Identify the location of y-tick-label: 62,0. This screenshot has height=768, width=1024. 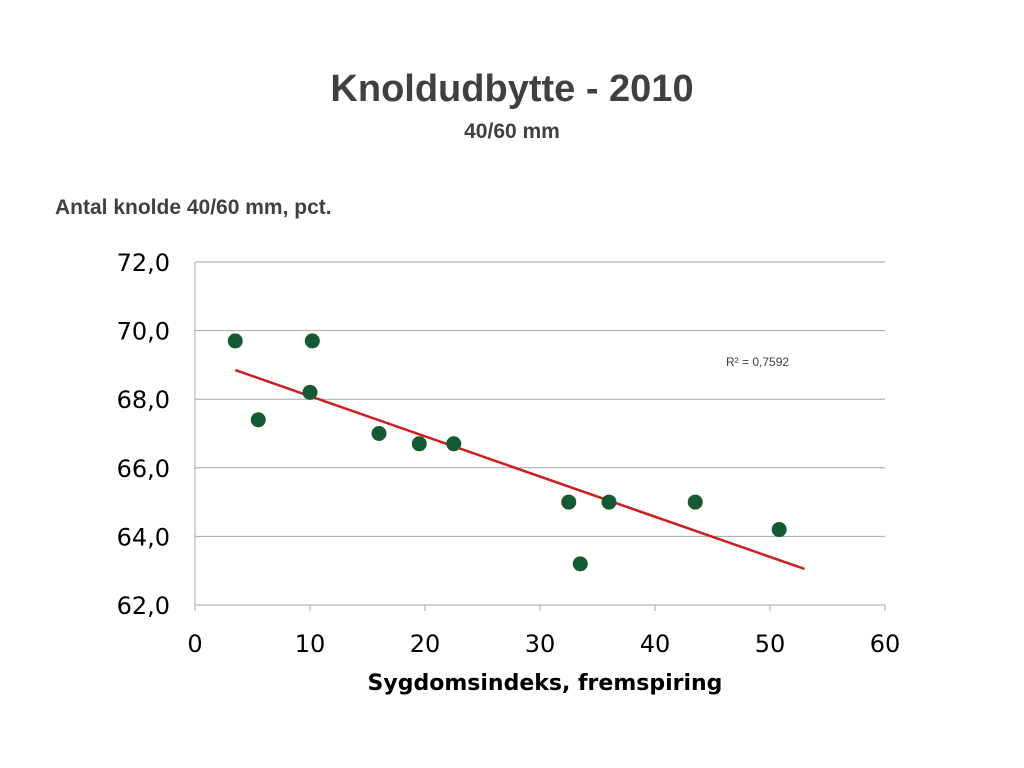
(143, 606).